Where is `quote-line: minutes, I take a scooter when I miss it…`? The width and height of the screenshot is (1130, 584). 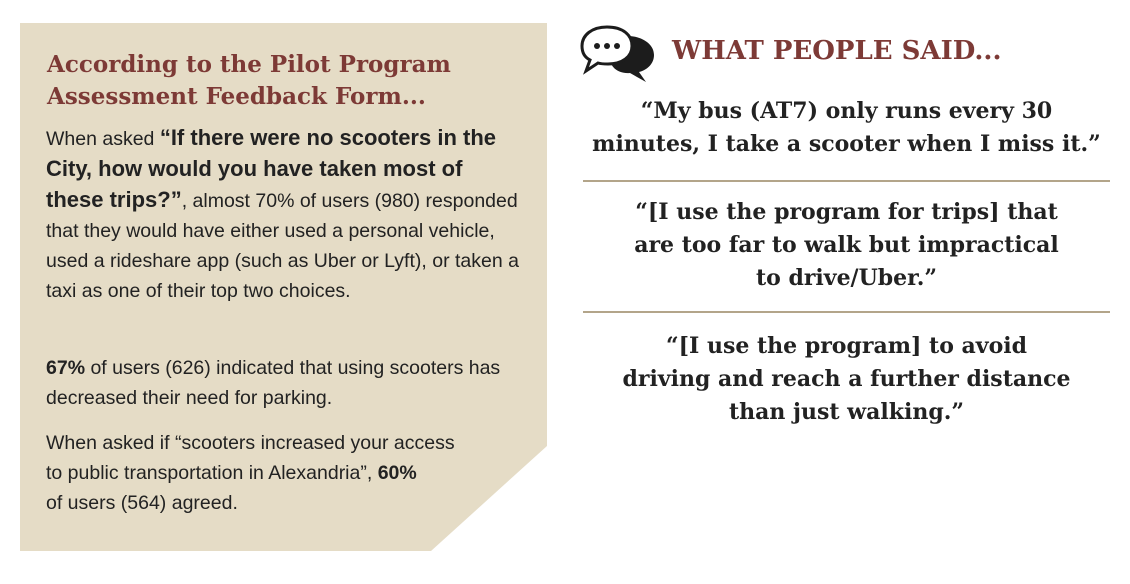
quote-line: minutes, I take a scooter when I miss it… is located at coordinates (846, 144).